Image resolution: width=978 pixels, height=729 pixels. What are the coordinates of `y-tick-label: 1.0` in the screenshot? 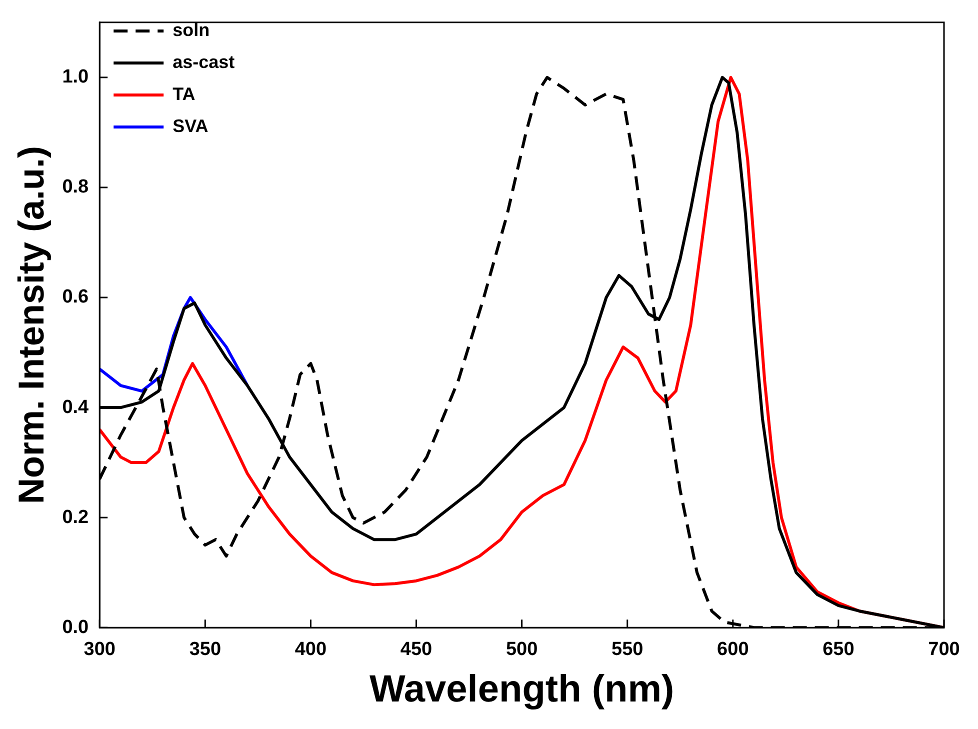 It's located at (75, 77).